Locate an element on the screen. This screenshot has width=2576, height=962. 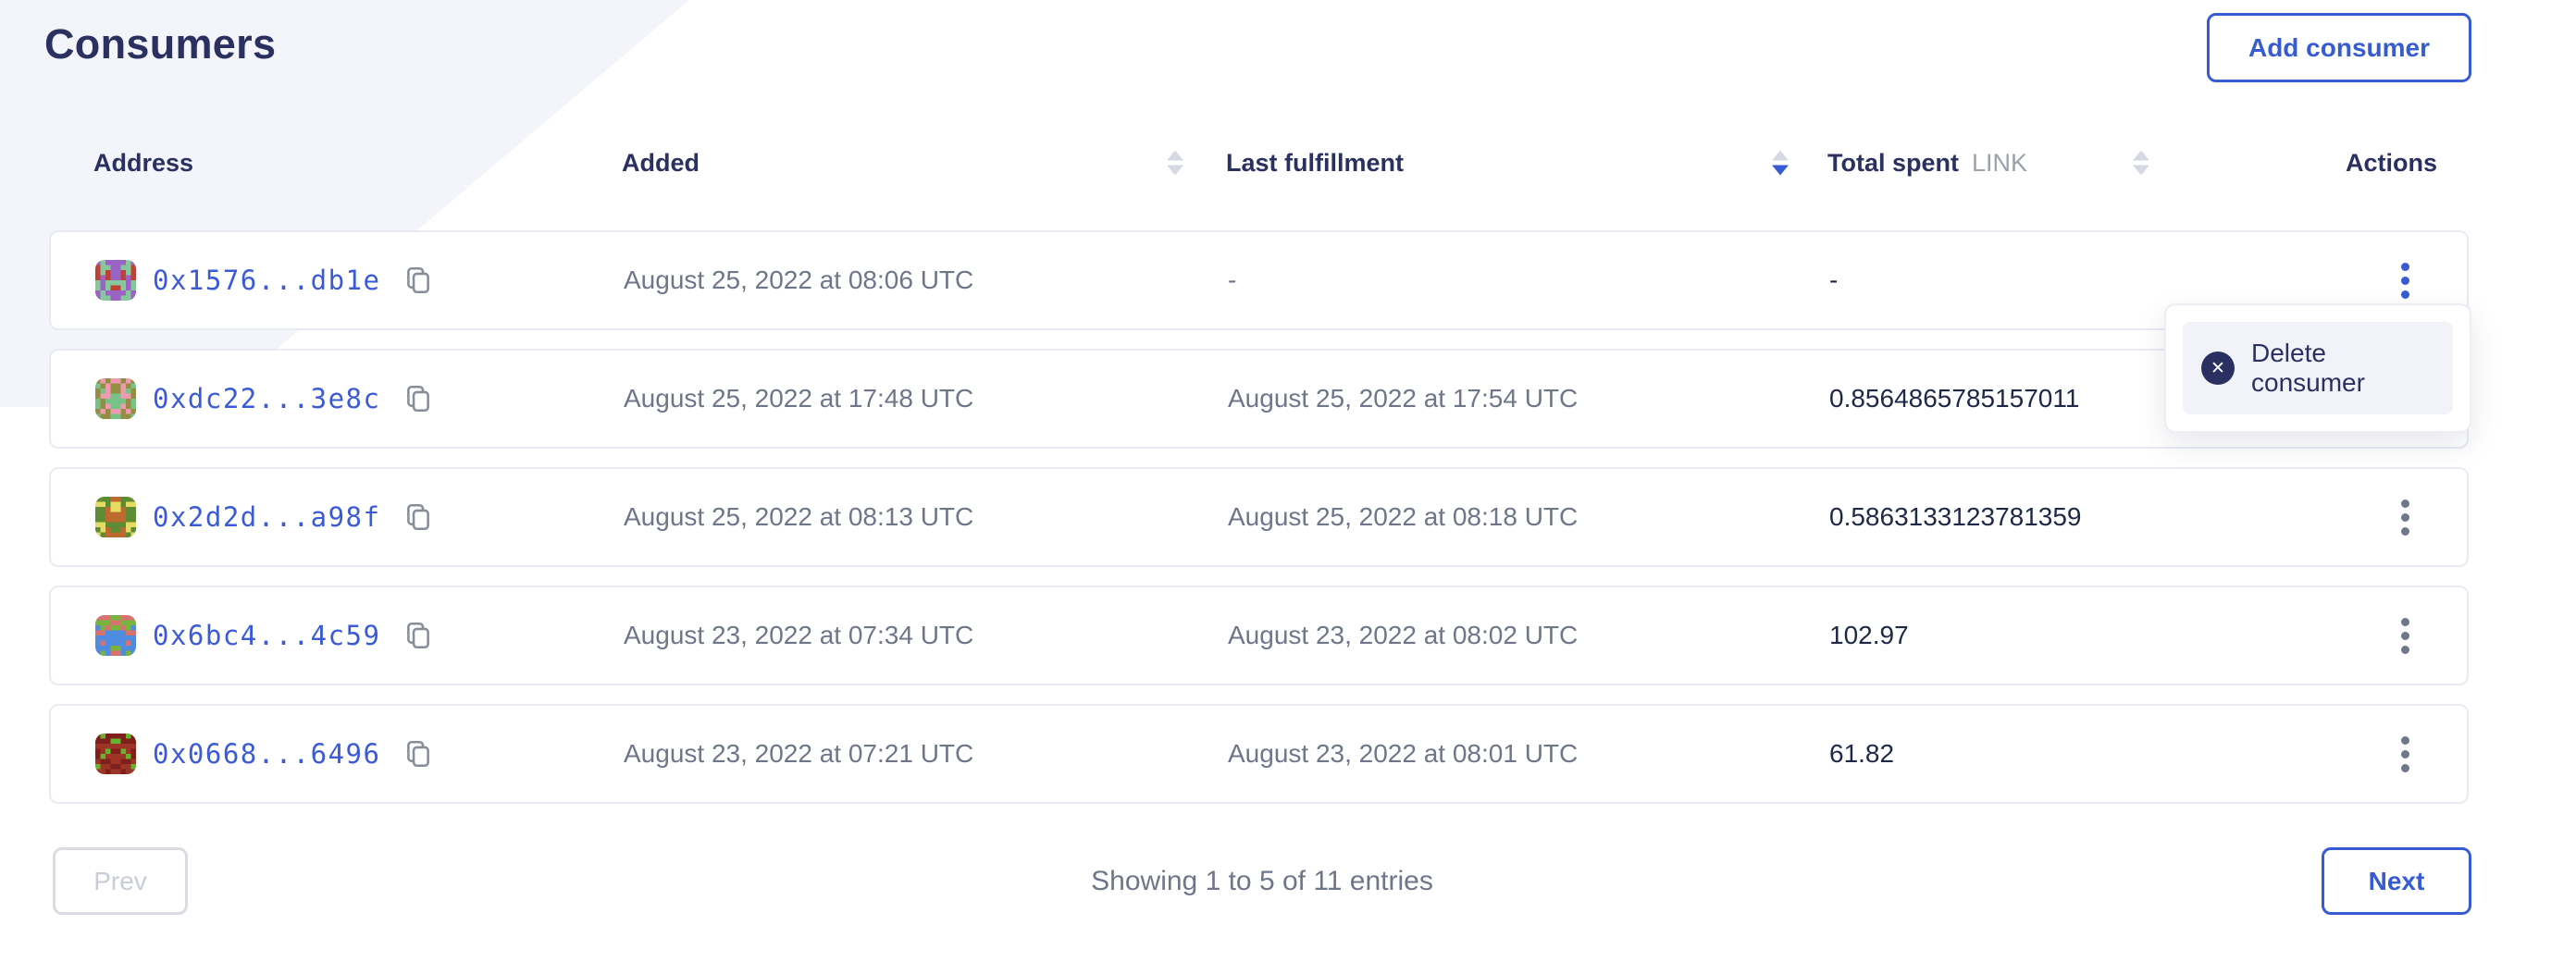
column-label: Added is located at coordinates (661, 162).